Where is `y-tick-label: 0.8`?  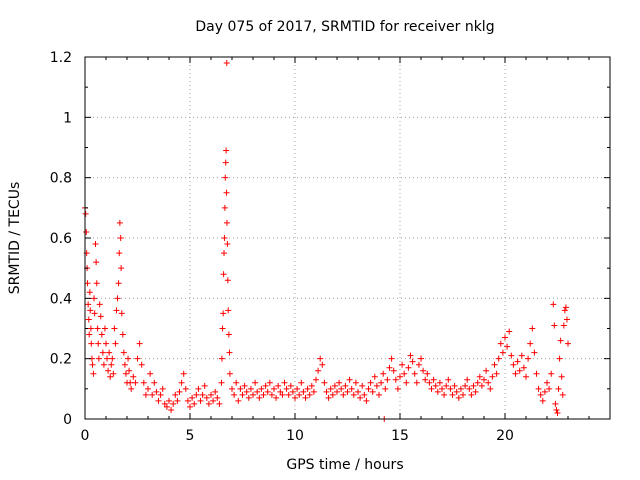 y-tick-label: 0.8 is located at coordinates (61, 179).